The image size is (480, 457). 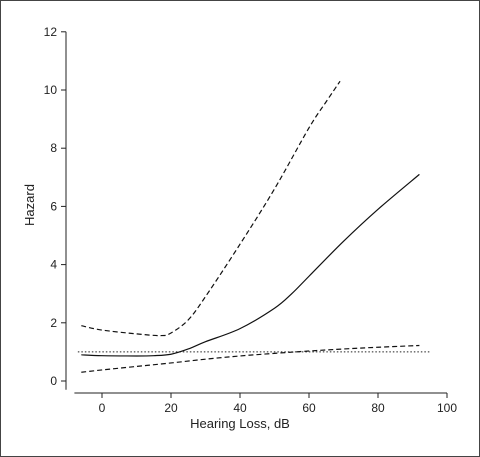 I want to click on y-tick-label: 0, so click(x=53, y=381).